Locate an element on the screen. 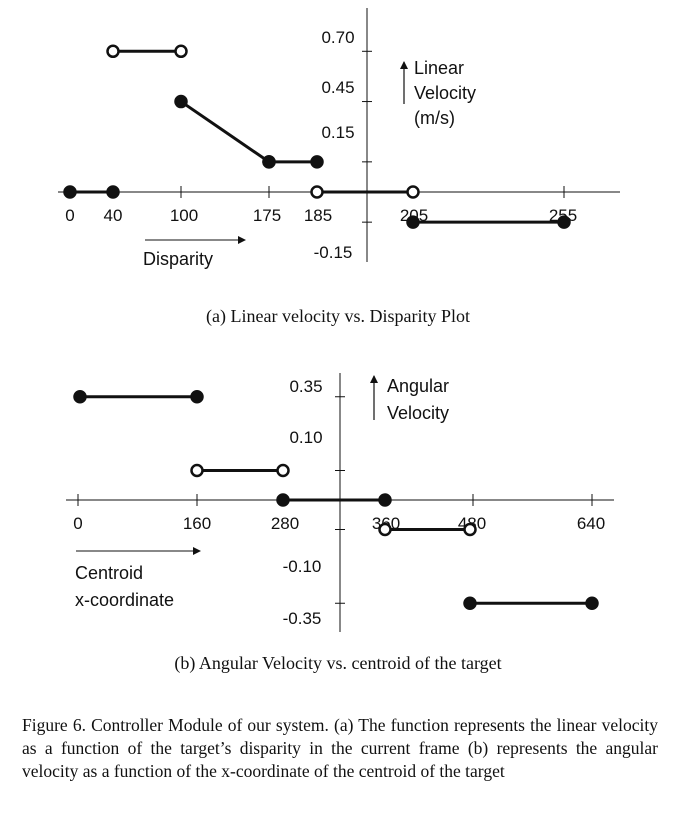  y-tick-label-a: 0.70 is located at coordinates (337, 37).